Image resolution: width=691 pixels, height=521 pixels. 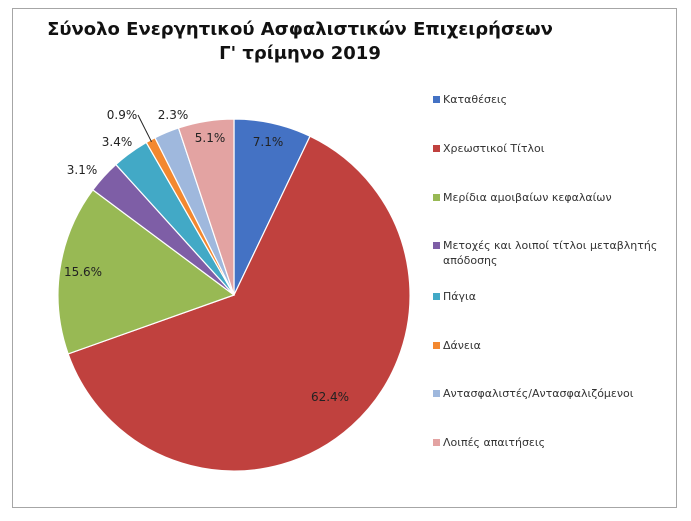 I want to click on legend-item-5: Πάγια, so click(x=545, y=296).